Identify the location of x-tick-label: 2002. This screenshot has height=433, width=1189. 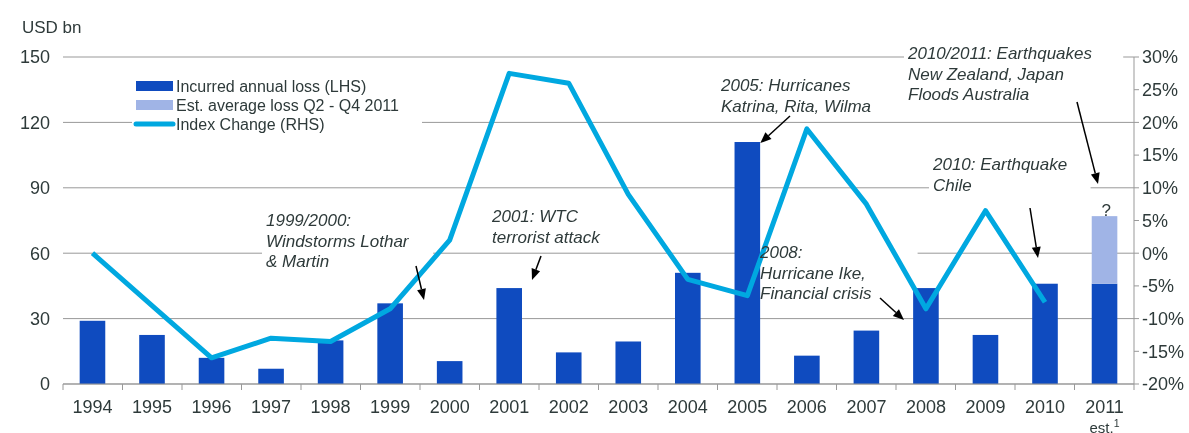
(568, 407).